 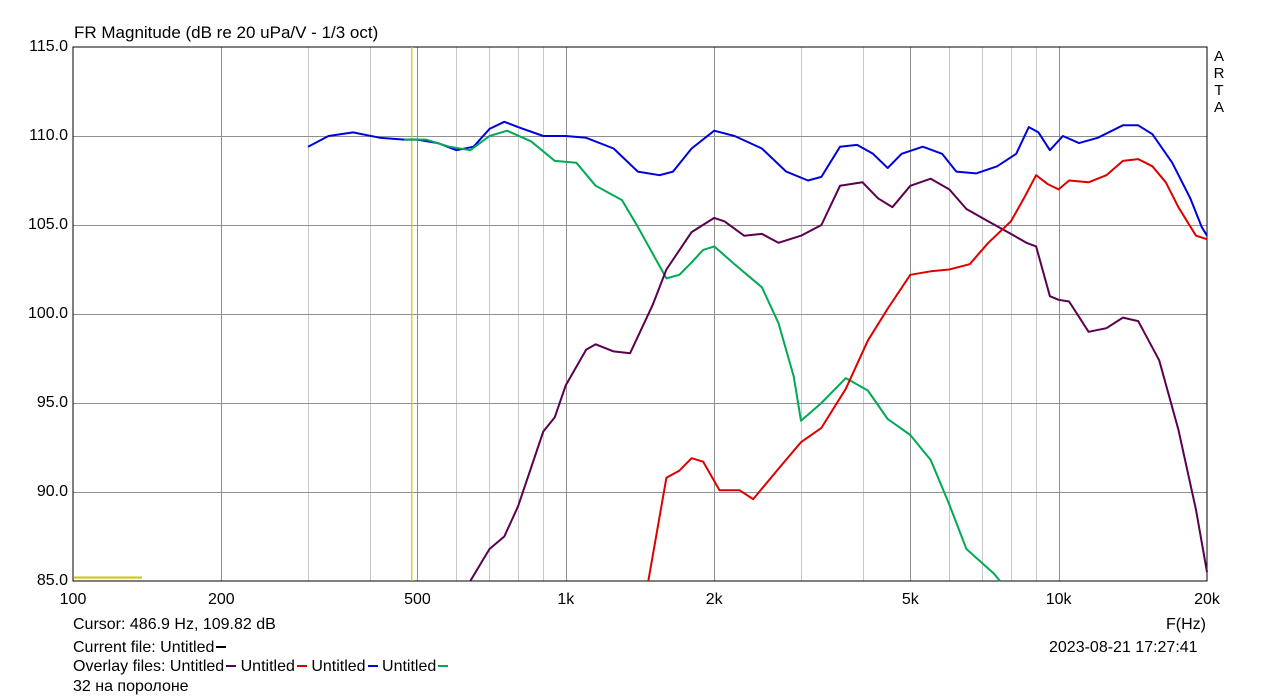 What do you see at coordinates (417, 599) in the screenshot?
I see `x-tick-label: 500` at bounding box center [417, 599].